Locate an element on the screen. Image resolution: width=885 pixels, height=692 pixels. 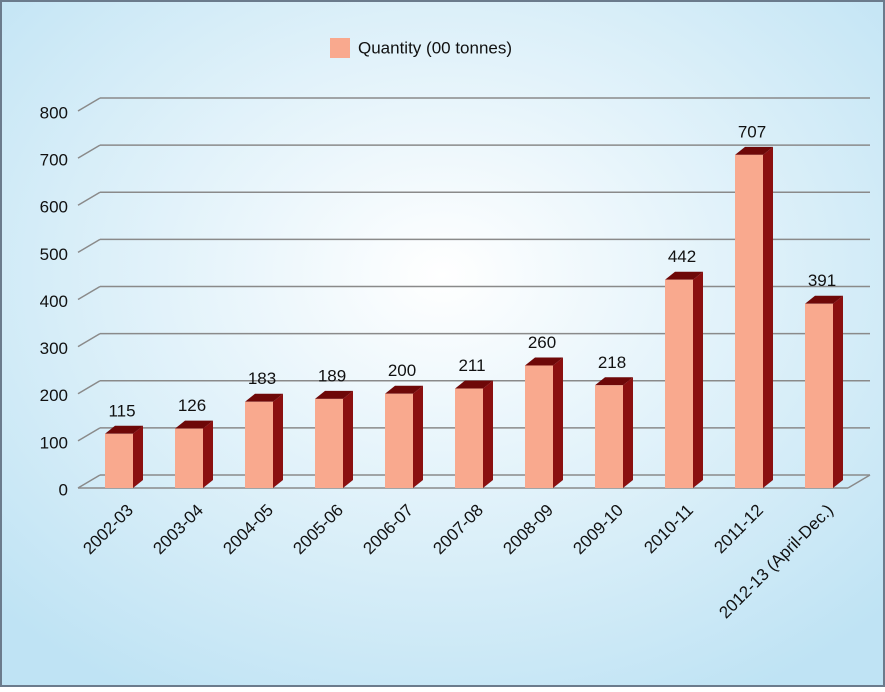
data-label: 189 is located at coordinates (332, 375).